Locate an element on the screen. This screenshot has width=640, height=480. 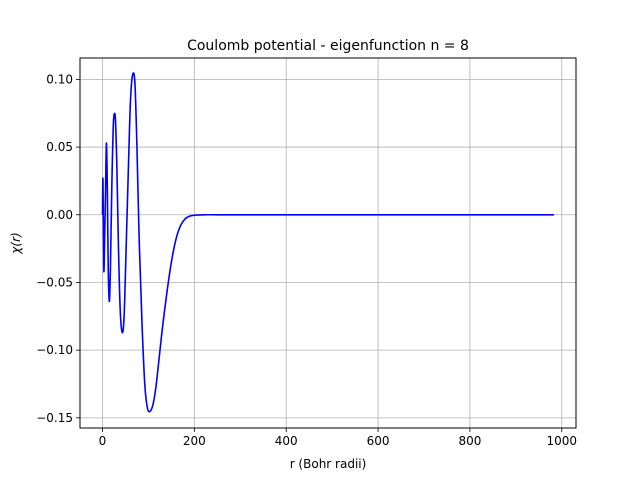
x-axis-ticks: 0 200 400 600 800 1000 is located at coordinates (338, 438).